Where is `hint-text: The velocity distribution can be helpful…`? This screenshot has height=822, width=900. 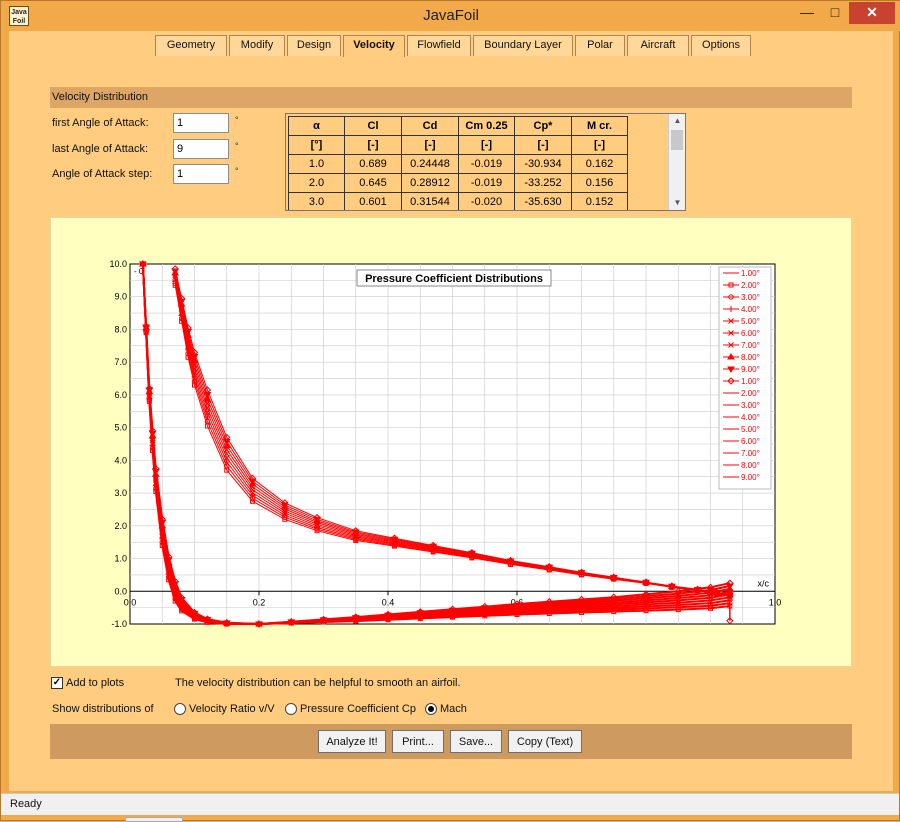
hint-text: The velocity distribution can be helpful… is located at coordinates (318, 683).